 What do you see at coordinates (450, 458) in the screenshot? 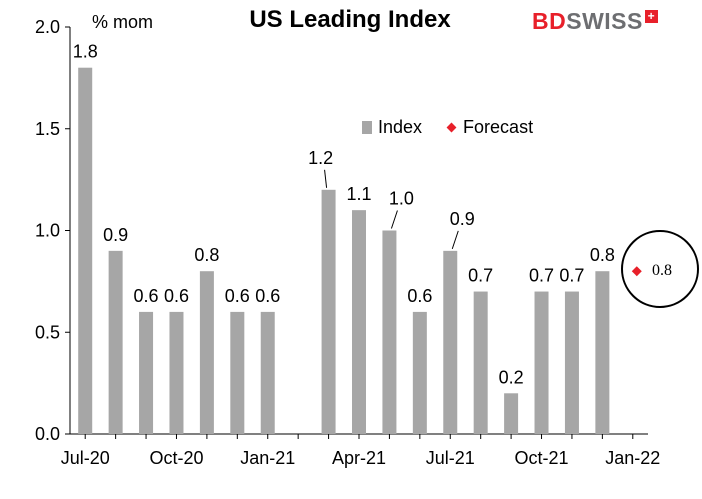
I see `x-tick-label: Jul-21` at bounding box center [450, 458].